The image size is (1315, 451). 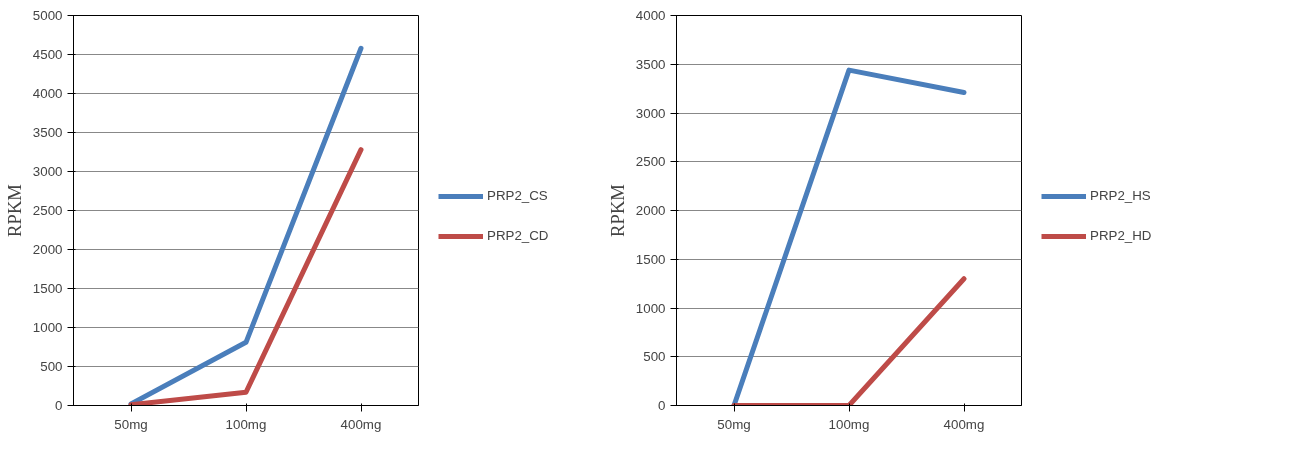 I want to click on legend-label: PRP2_HD, so click(x=1121, y=235).